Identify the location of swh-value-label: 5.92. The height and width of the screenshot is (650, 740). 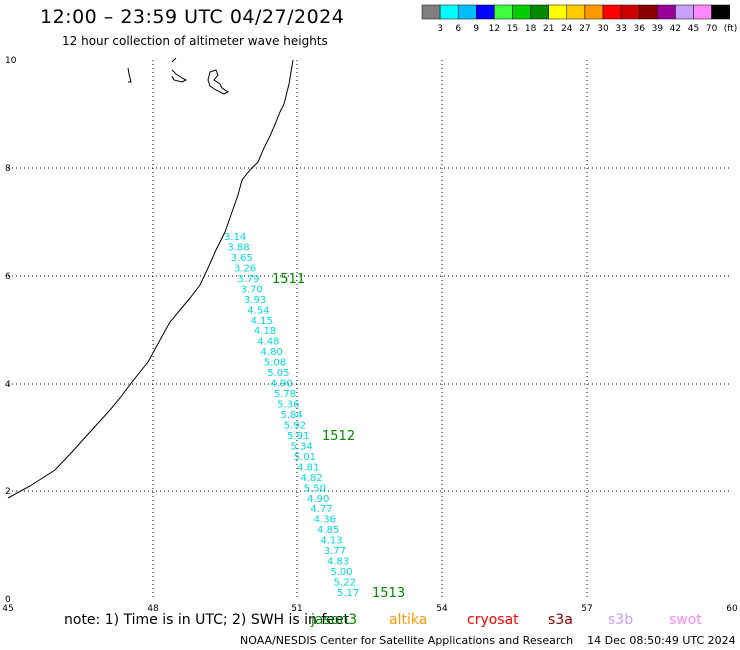
(295, 425).